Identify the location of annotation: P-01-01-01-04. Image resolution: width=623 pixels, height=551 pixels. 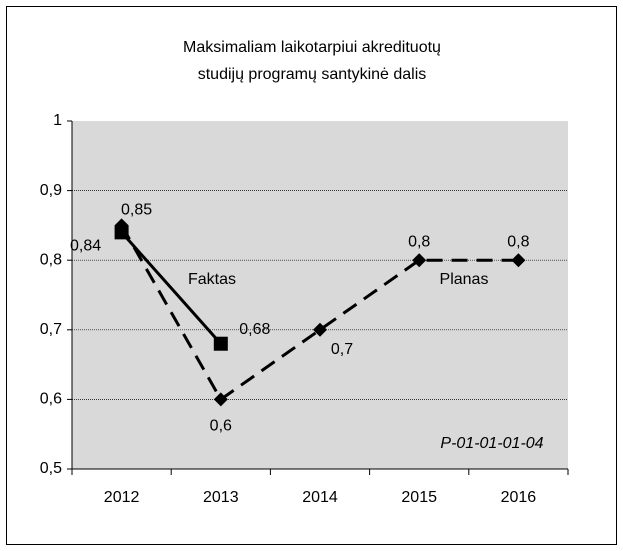
(491, 443).